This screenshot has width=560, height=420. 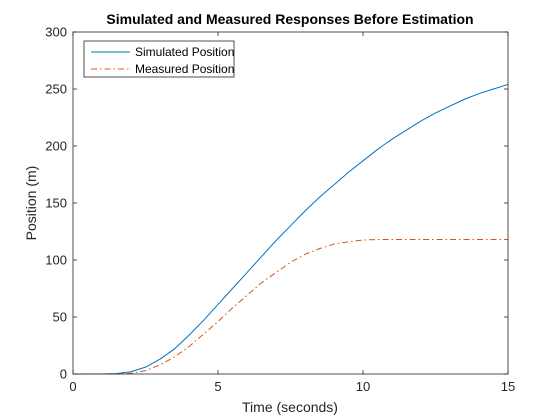 What do you see at coordinates (56, 89) in the screenshot?
I see `y-tick-label-250: 250` at bounding box center [56, 89].